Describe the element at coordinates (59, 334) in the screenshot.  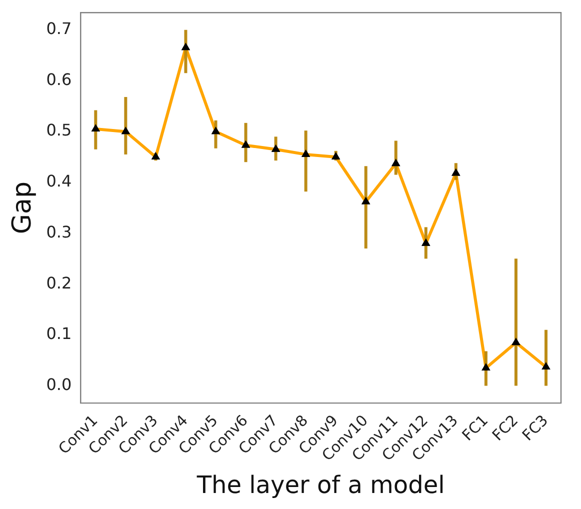
I see `y-tick-label: 0.1` at that location.